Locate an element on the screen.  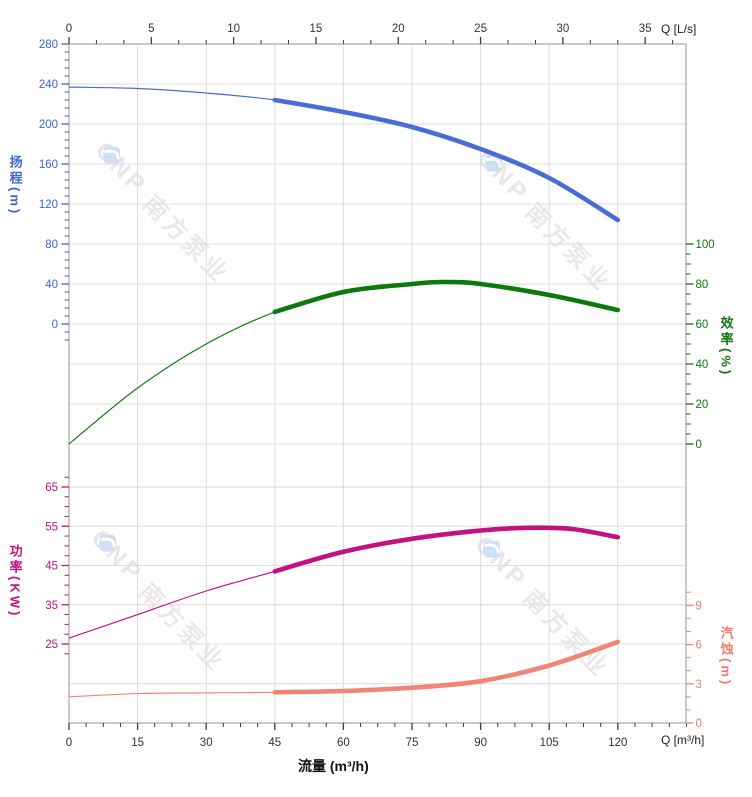
axis-title-head: 扬程(m) is located at coordinates (15, 185).